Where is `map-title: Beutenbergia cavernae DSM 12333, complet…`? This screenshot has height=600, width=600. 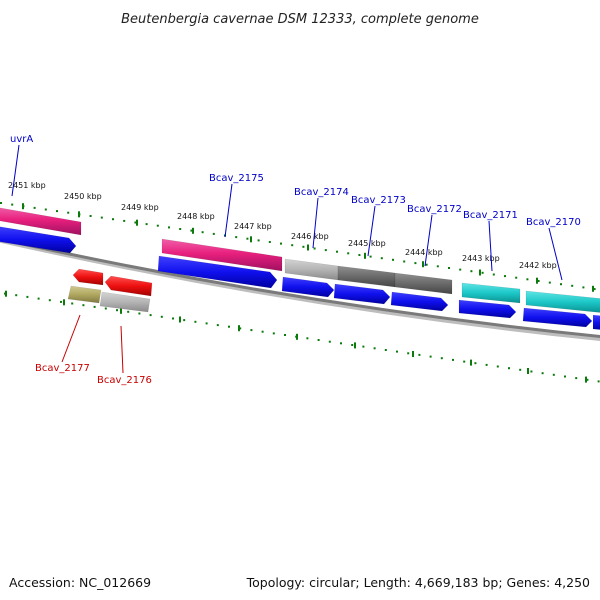
map-title: Beutenbergia cavernae DSM 12333, complet… is located at coordinates (300, 19).